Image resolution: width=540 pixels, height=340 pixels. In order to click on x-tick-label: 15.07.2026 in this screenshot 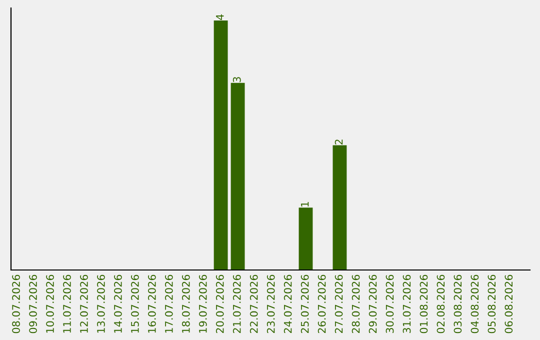, I will do `click(135, 303)`.